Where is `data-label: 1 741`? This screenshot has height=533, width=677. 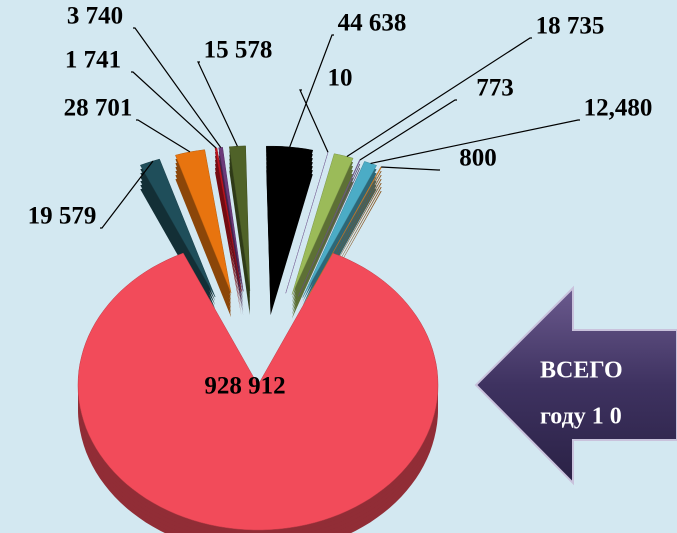
data-label: 1 741 is located at coordinates (93, 60).